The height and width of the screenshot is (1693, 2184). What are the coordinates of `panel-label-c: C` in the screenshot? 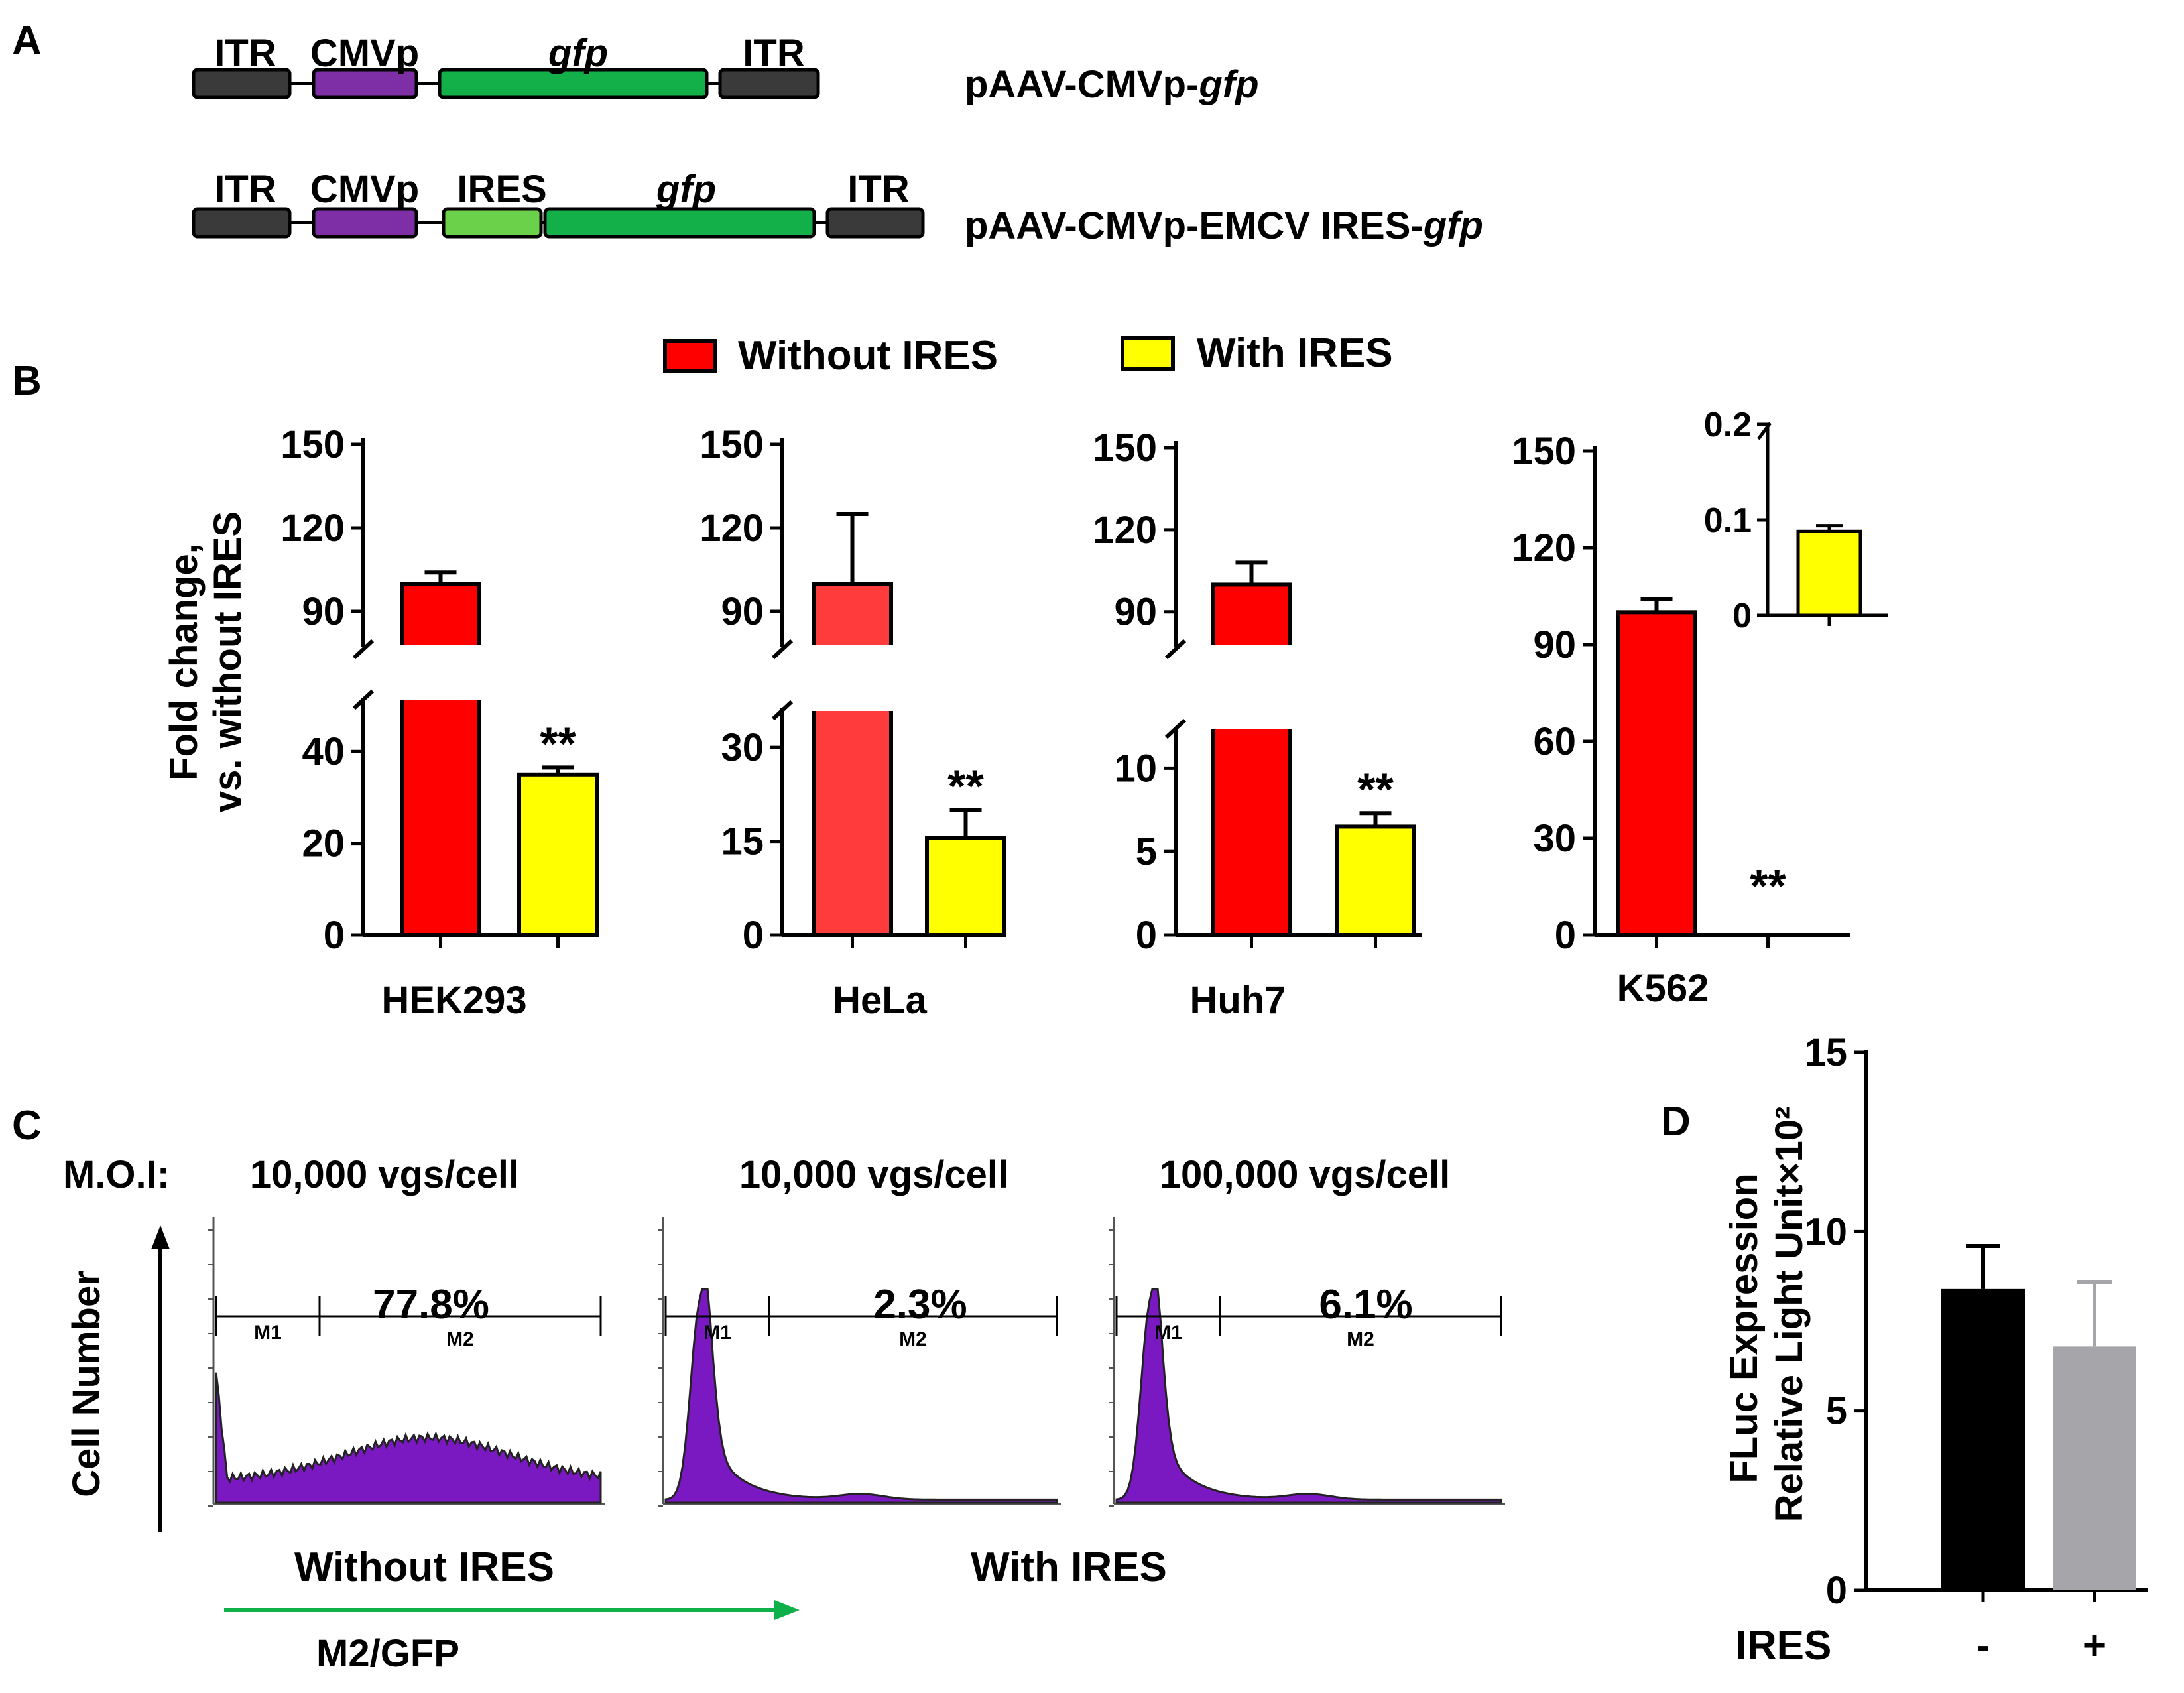 It's located at (27, 1126).